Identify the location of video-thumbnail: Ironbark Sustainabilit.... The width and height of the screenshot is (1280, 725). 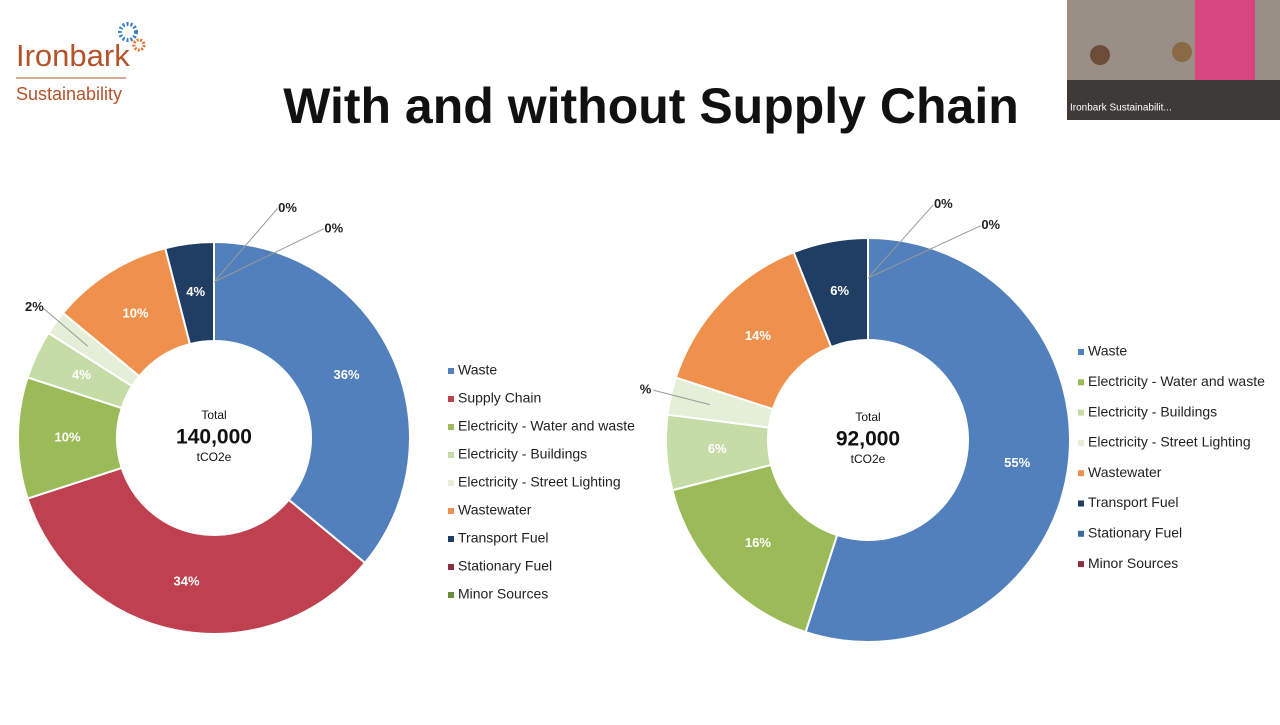
(1173, 60).